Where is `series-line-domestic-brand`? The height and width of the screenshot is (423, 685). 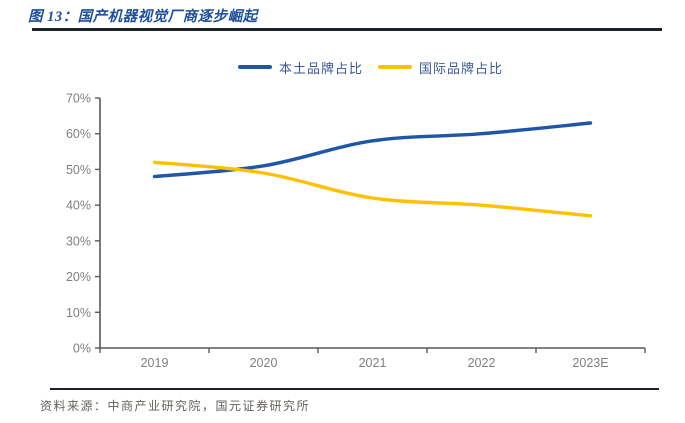 series-line-domestic-brand is located at coordinates (372, 150).